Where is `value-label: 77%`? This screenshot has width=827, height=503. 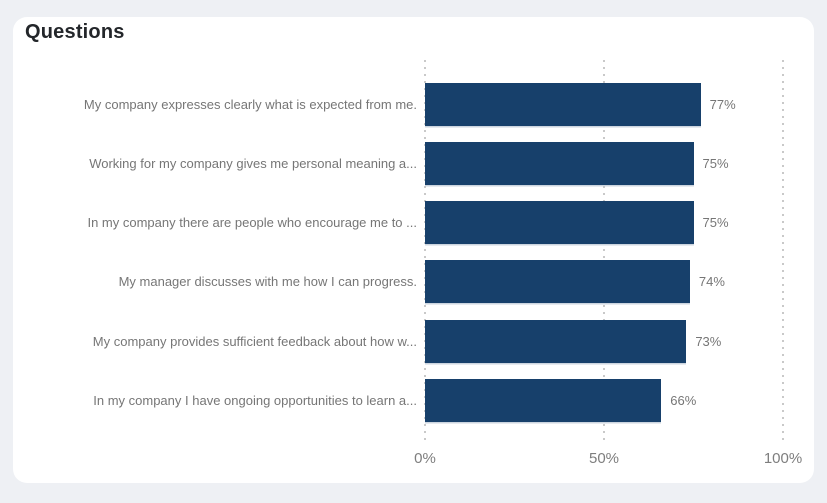 value-label: 77% is located at coordinates (722, 104).